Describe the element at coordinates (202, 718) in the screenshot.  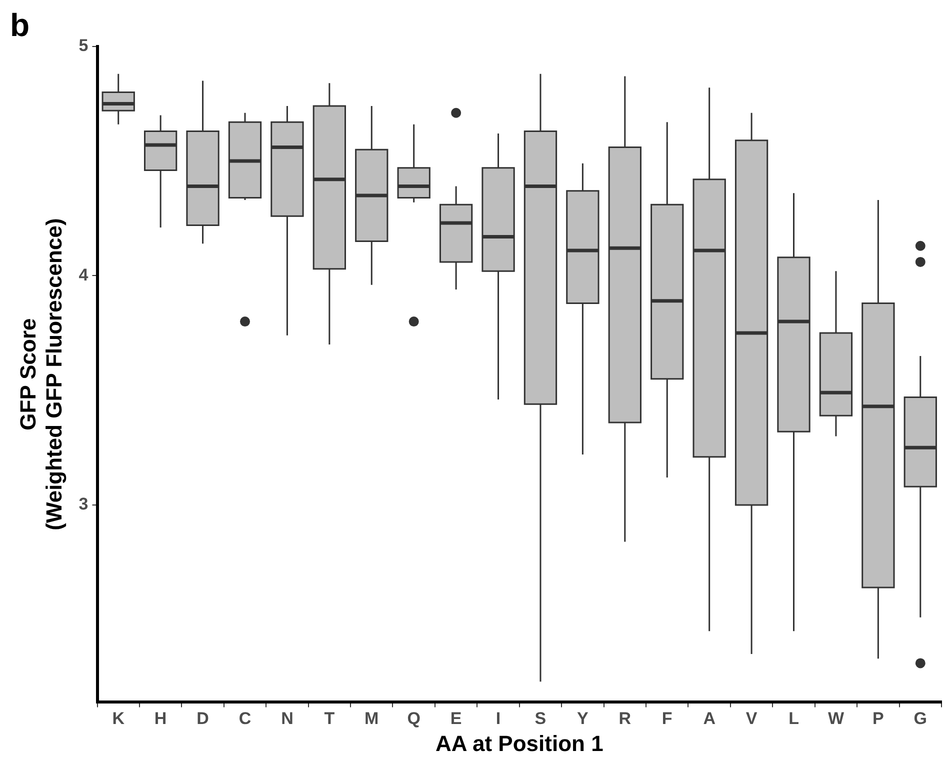
I see `x-tick-label: D` at that location.